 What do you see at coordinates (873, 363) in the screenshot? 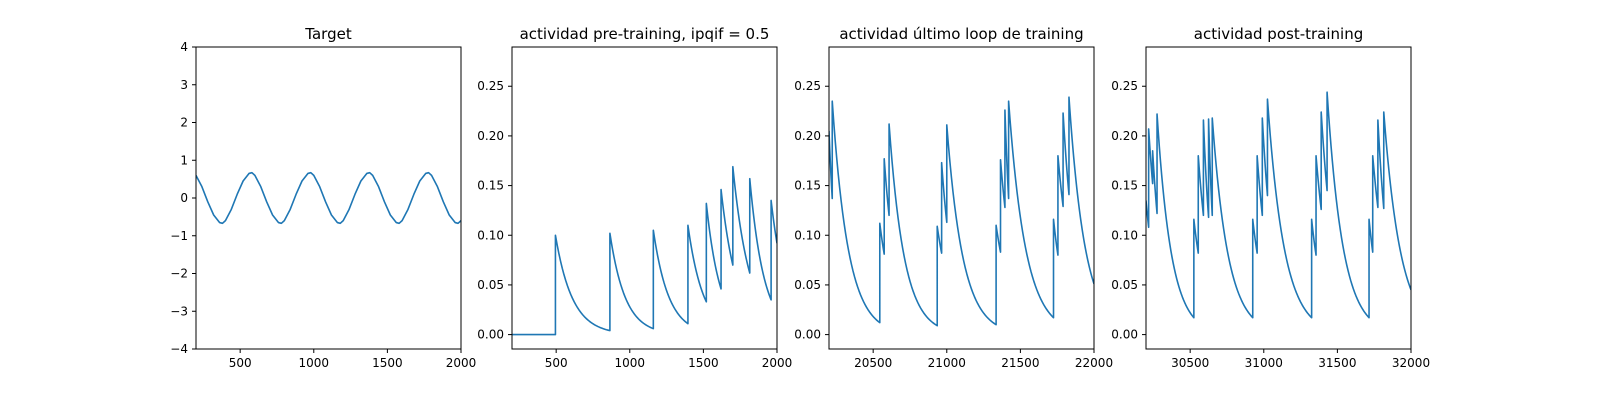
I see `x-tick-label: 20500` at bounding box center [873, 363].